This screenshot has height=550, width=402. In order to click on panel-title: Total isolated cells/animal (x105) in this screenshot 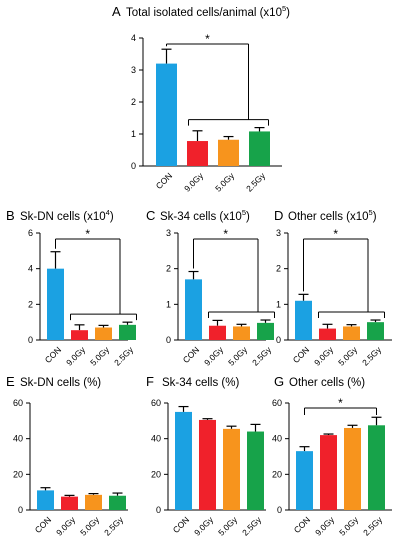, I will do `click(208, 11)`.